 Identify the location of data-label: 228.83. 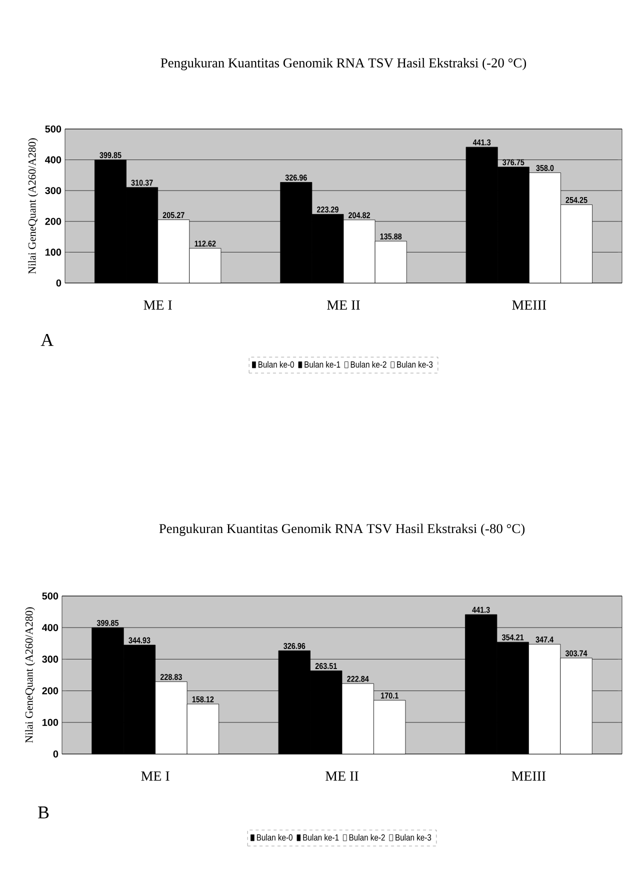
(171, 677).